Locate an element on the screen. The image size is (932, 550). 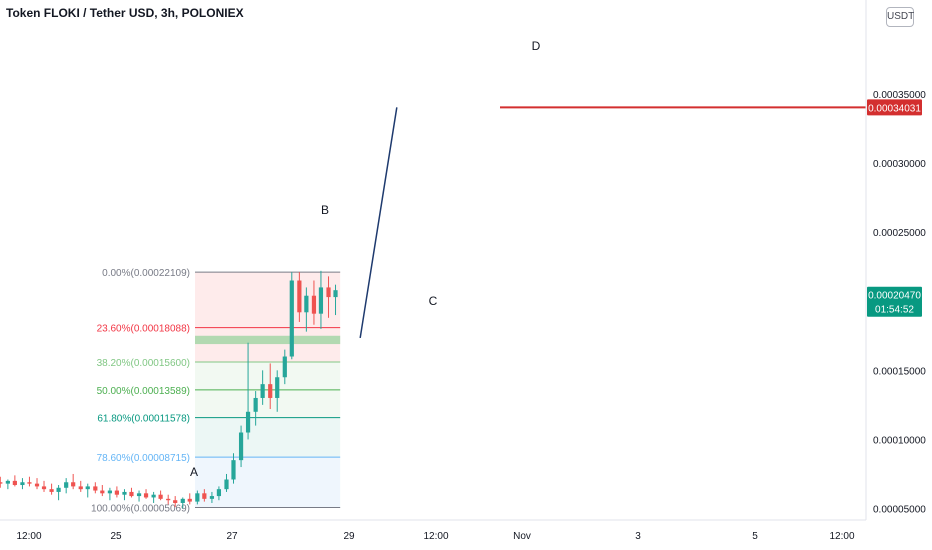
target-price-badge-text: 0.00034031 is located at coordinates (894, 108).